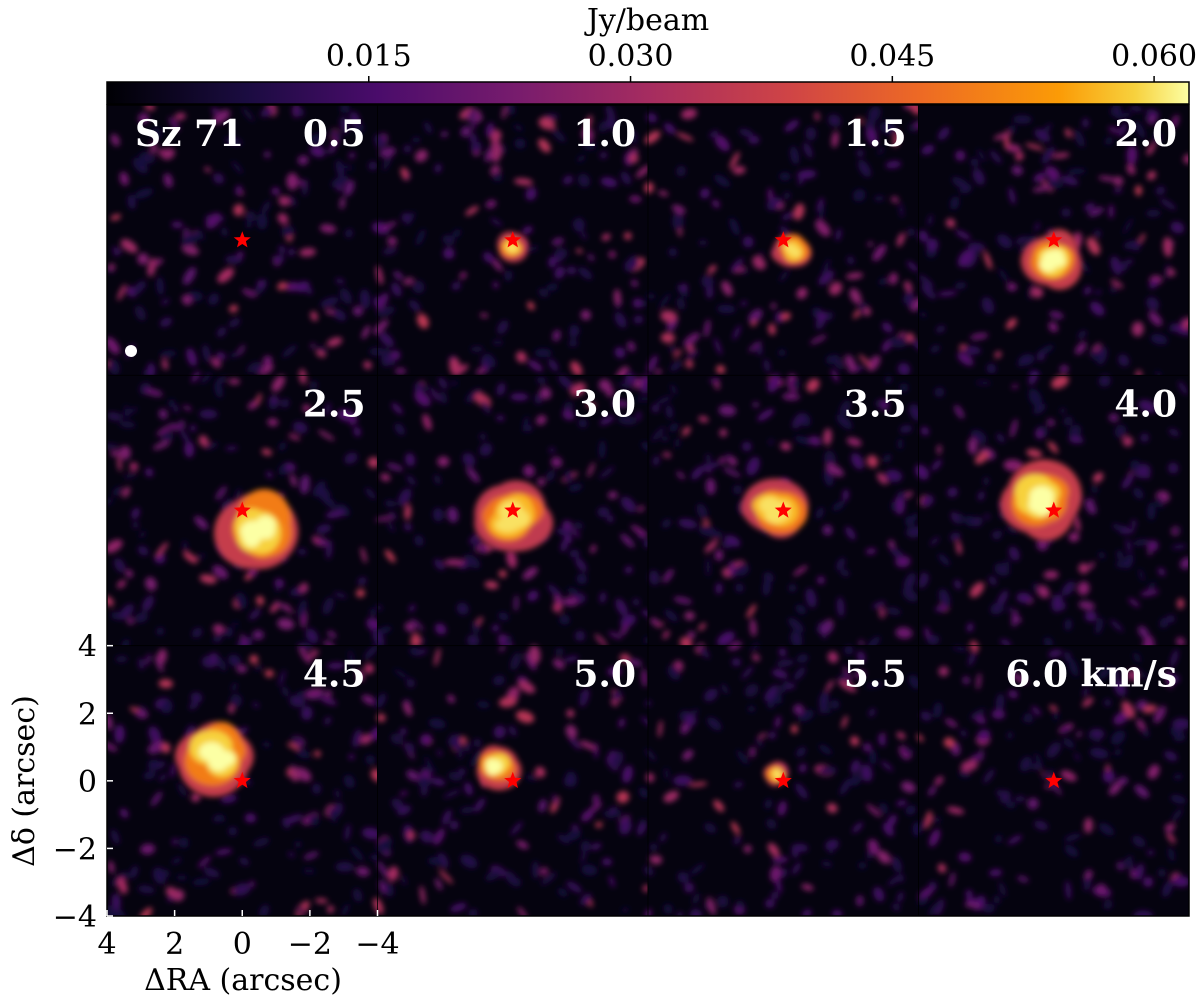  Describe the element at coordinates (604, 404) in the screenshot. I see `velocity-label: 3.0` at that location.